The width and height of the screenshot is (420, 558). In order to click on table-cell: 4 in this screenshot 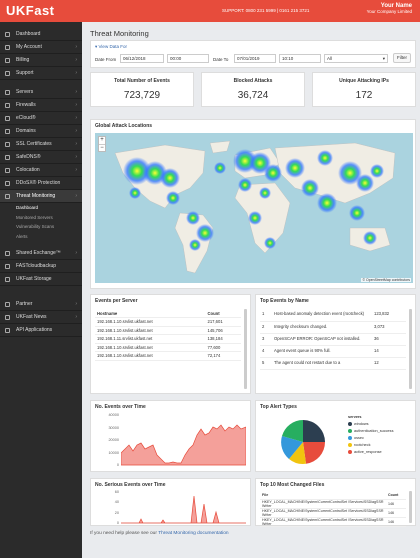, I will do `click(266, 351)`.